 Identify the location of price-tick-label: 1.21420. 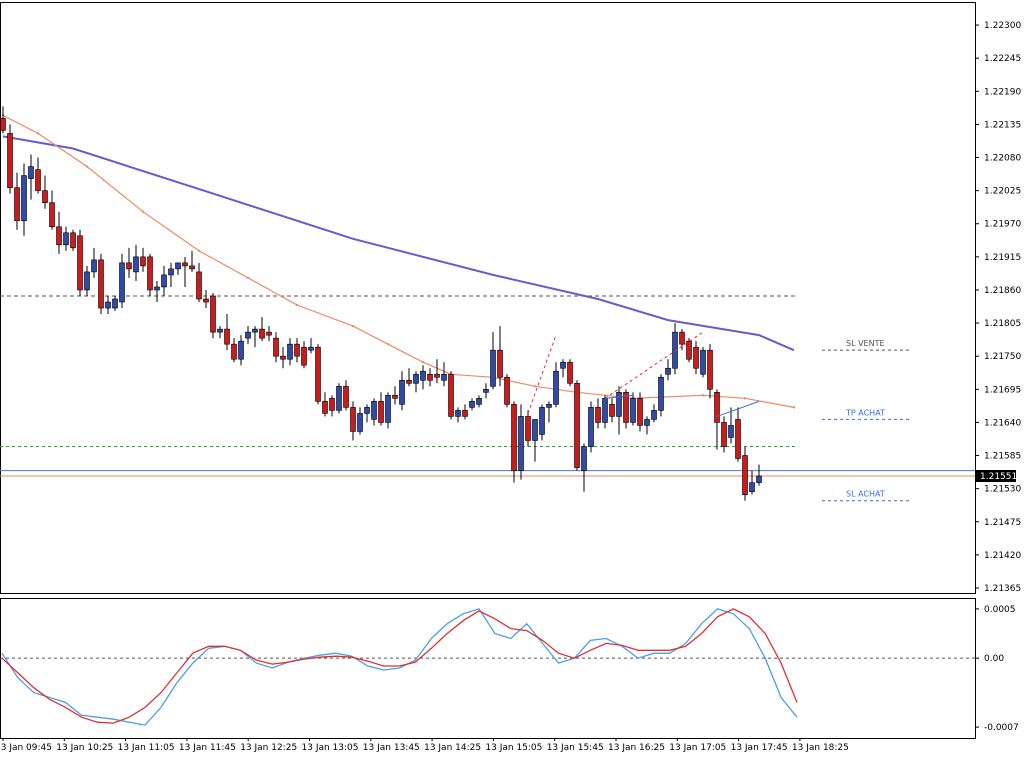
(1002, 556).